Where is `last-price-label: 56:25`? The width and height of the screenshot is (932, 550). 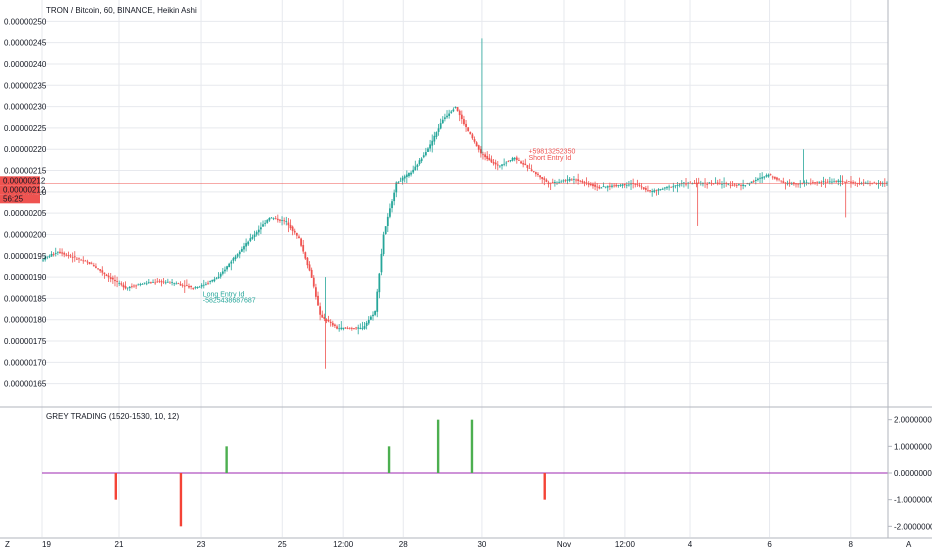
last-price-label: 56:25 is located at coordinates (13, 198).